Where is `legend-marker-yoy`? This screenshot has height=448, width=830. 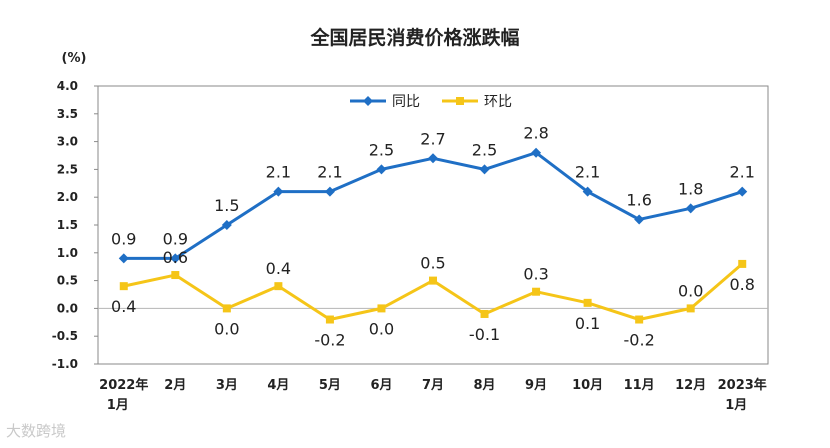 legend-marker-yoy is located at coordinates (368, 101).